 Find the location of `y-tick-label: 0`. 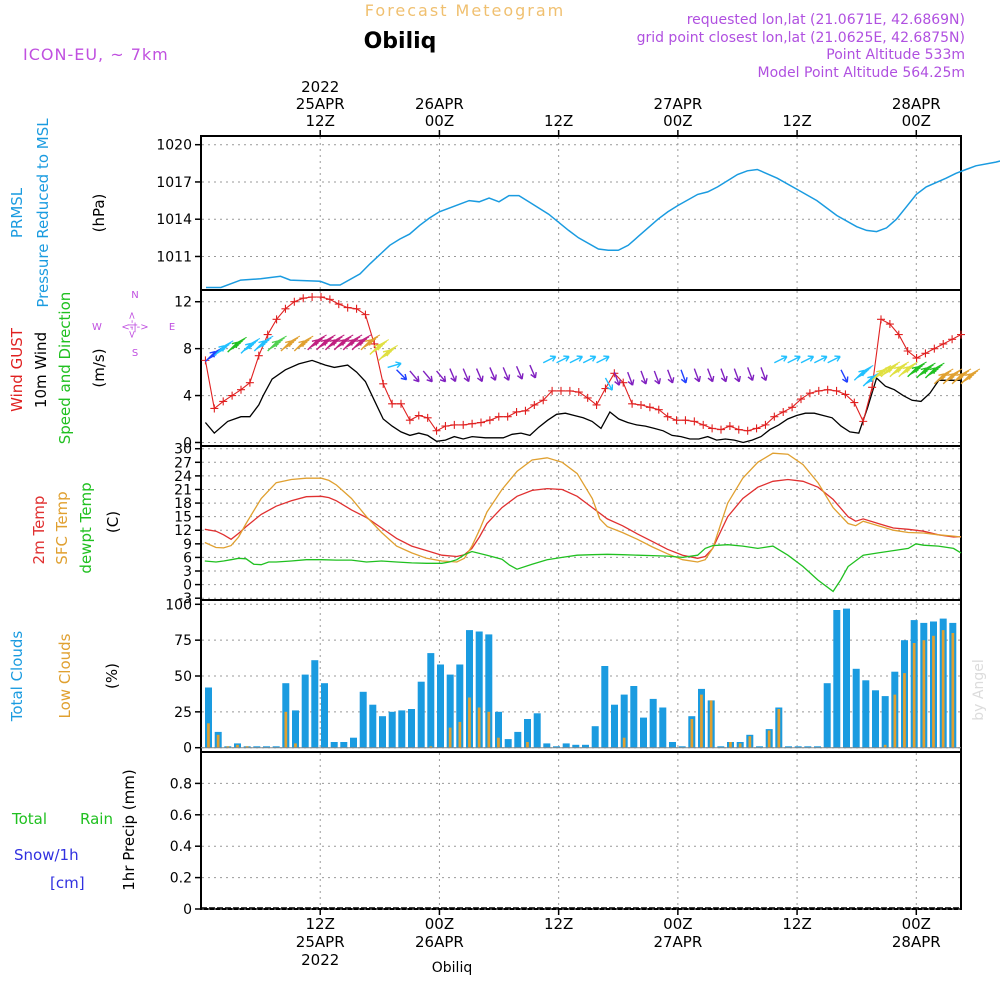

y-tick-label: 0 is located at coordinates (187, 586).